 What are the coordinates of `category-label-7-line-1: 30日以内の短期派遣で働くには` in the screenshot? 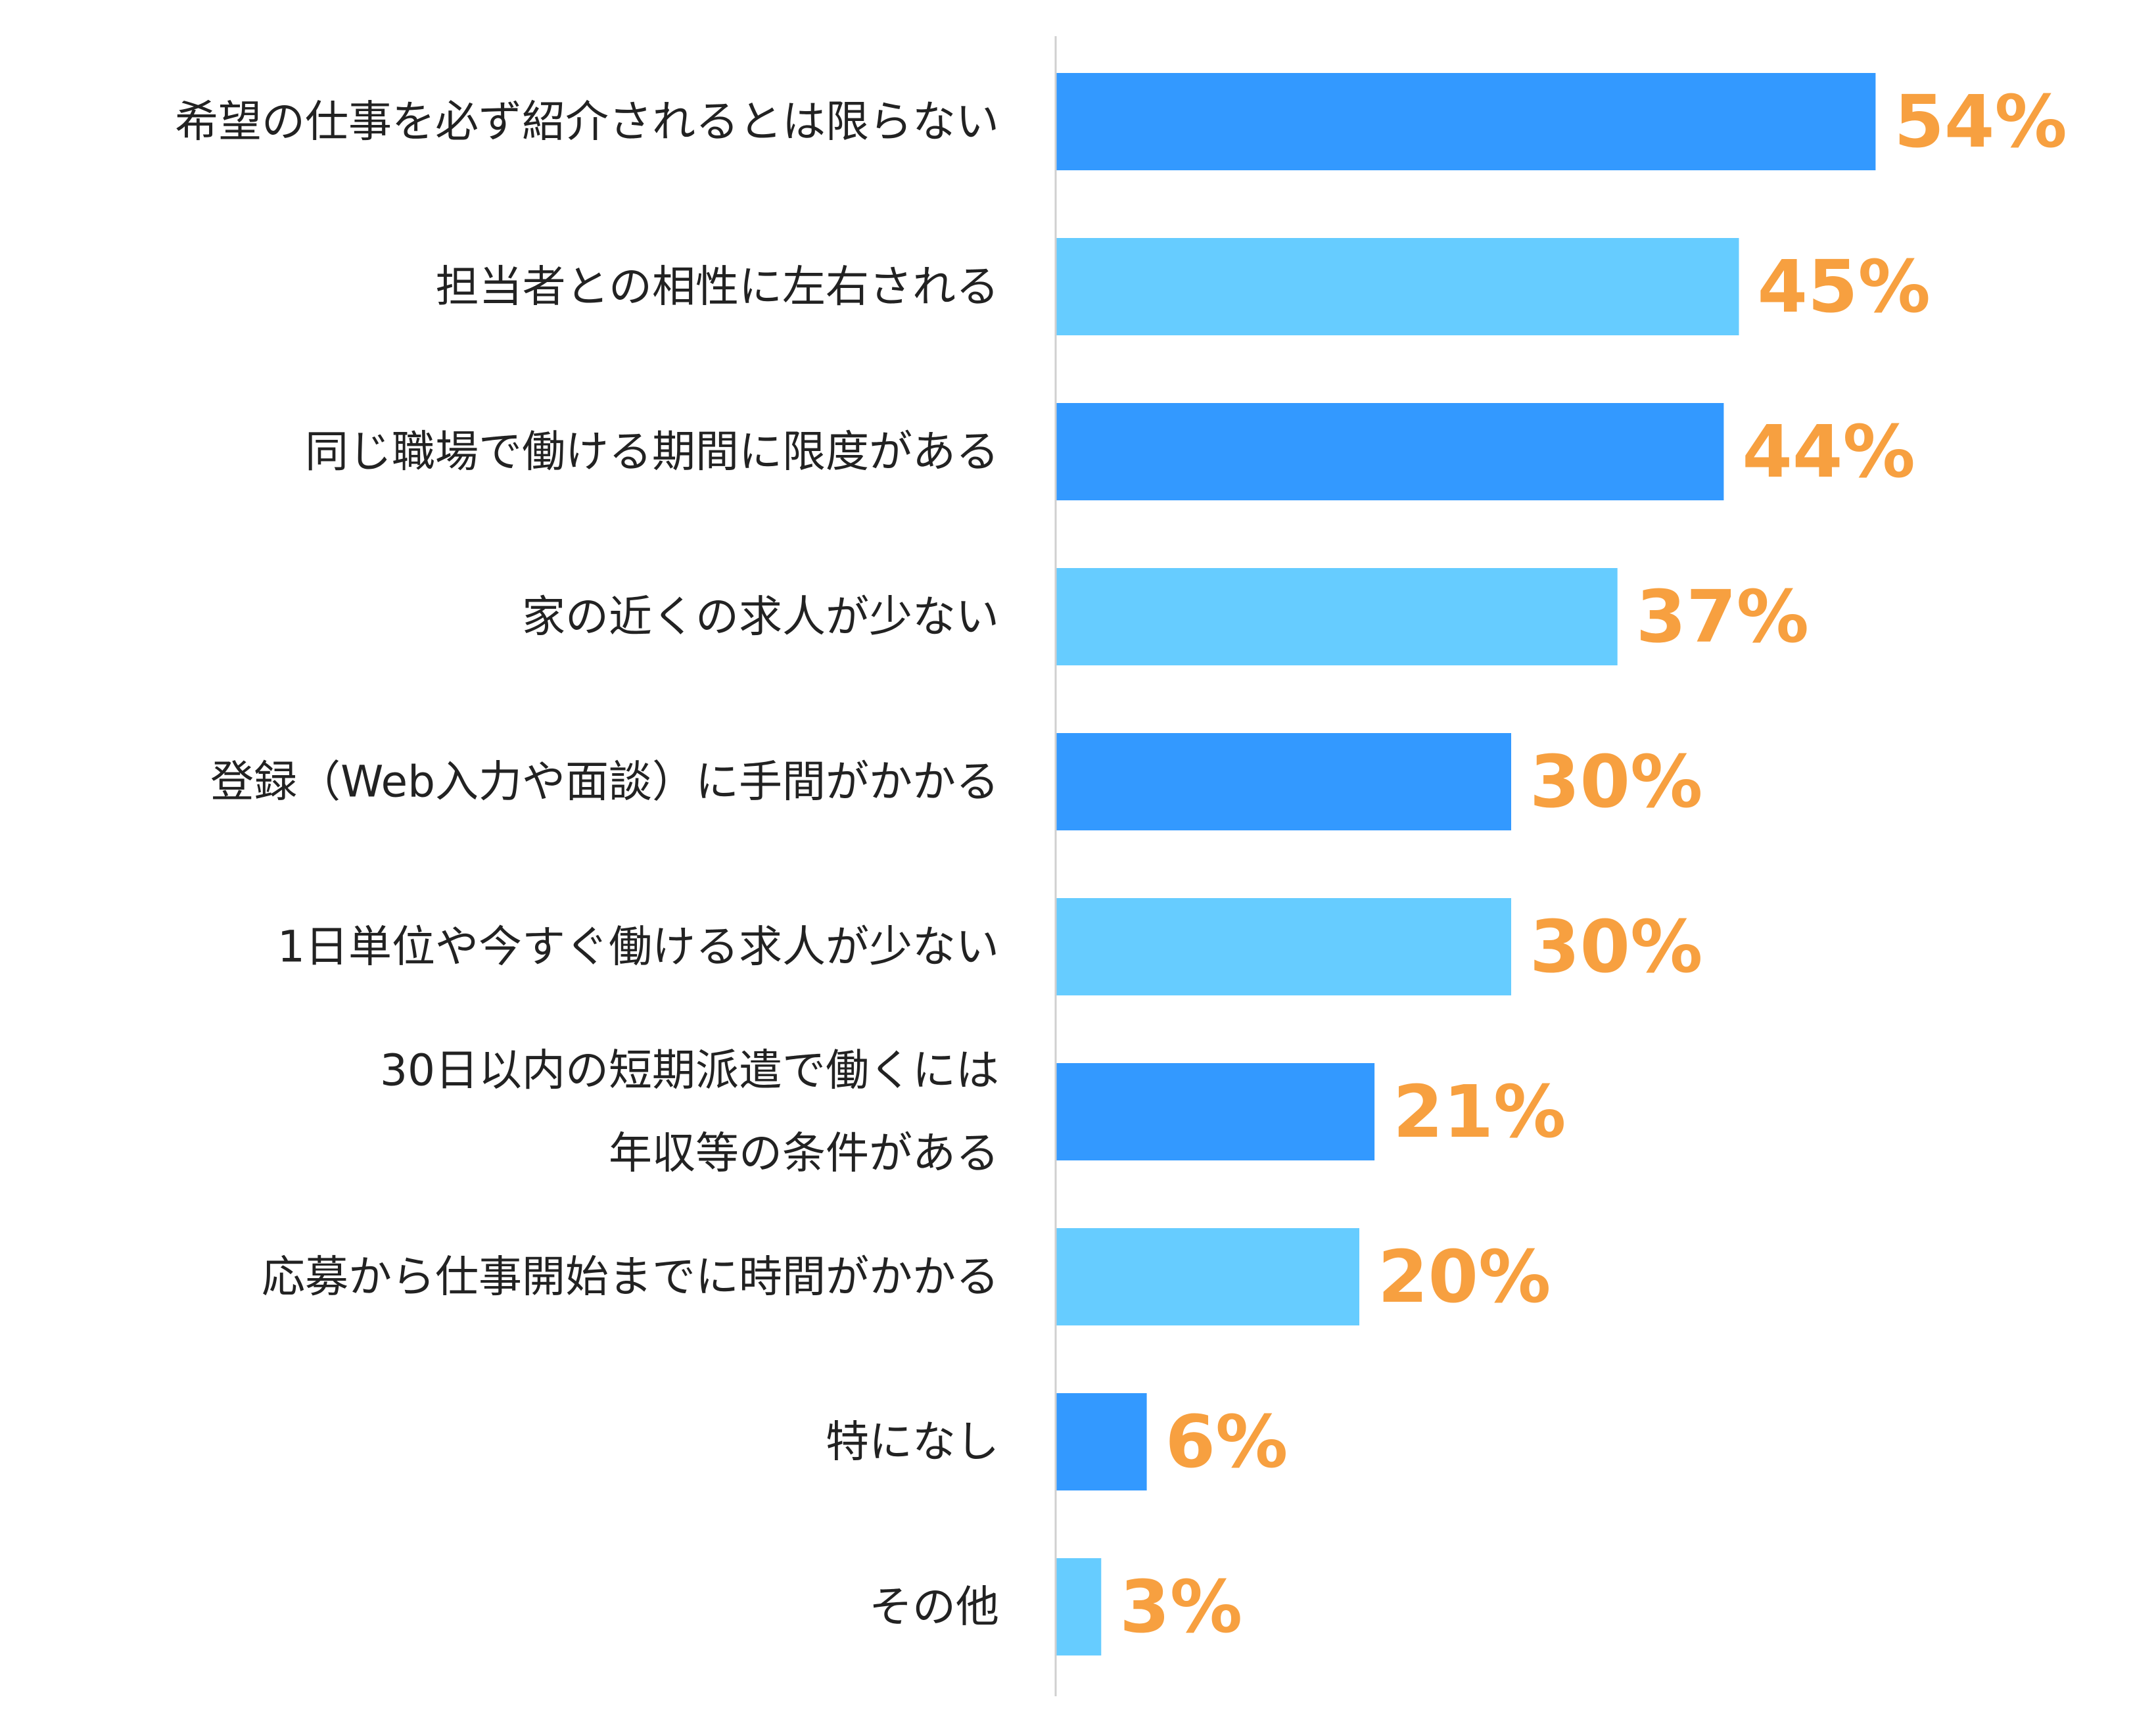 It's located at (690, 1070).